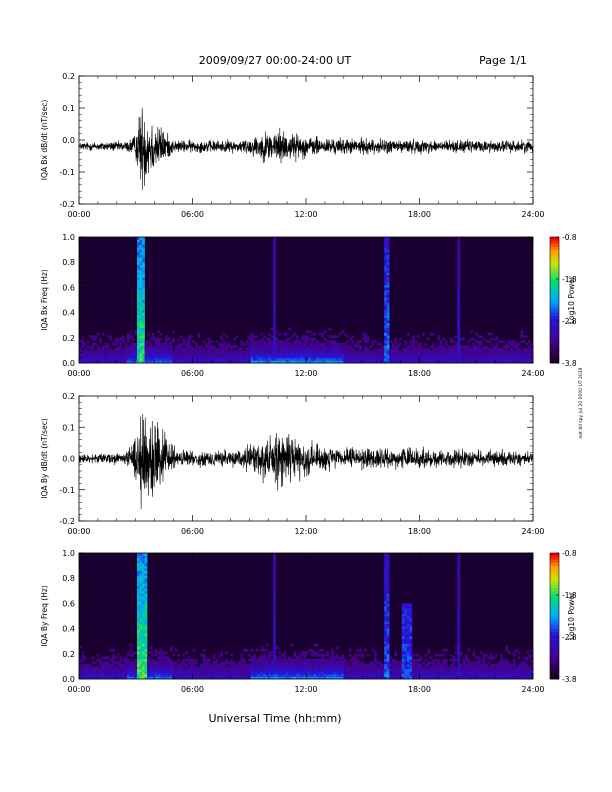  What do you see at coordinates (306, 148) in the screenshot?
I see `trace-series` at bounding box center [306, 148].